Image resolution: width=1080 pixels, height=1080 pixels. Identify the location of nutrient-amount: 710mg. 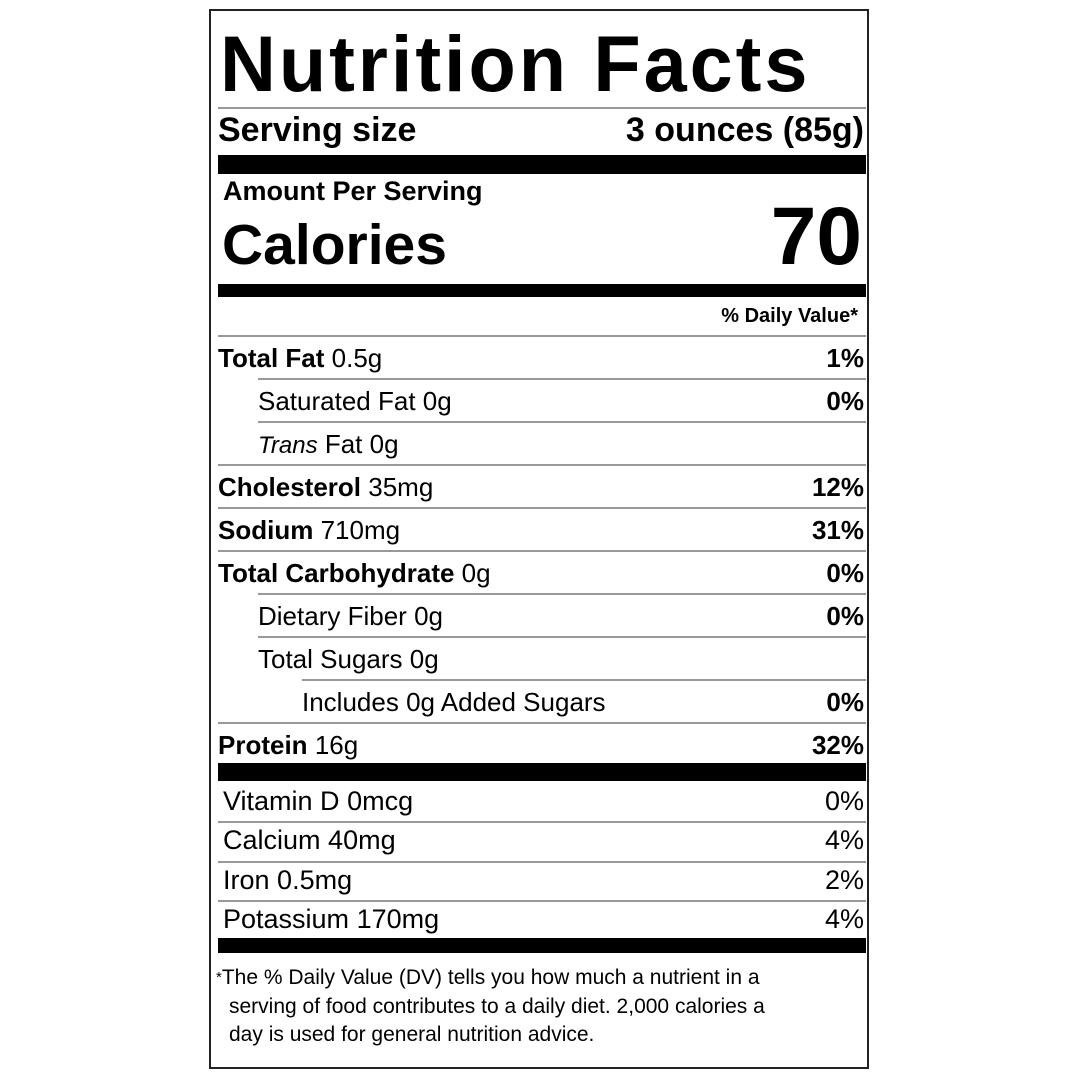
(360, 529).